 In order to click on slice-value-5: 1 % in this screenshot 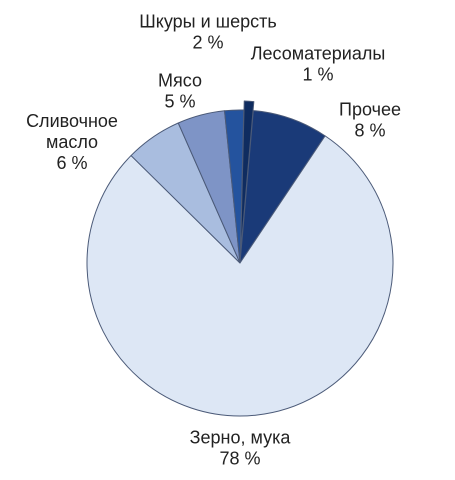, I will do `click(317, 75)`.